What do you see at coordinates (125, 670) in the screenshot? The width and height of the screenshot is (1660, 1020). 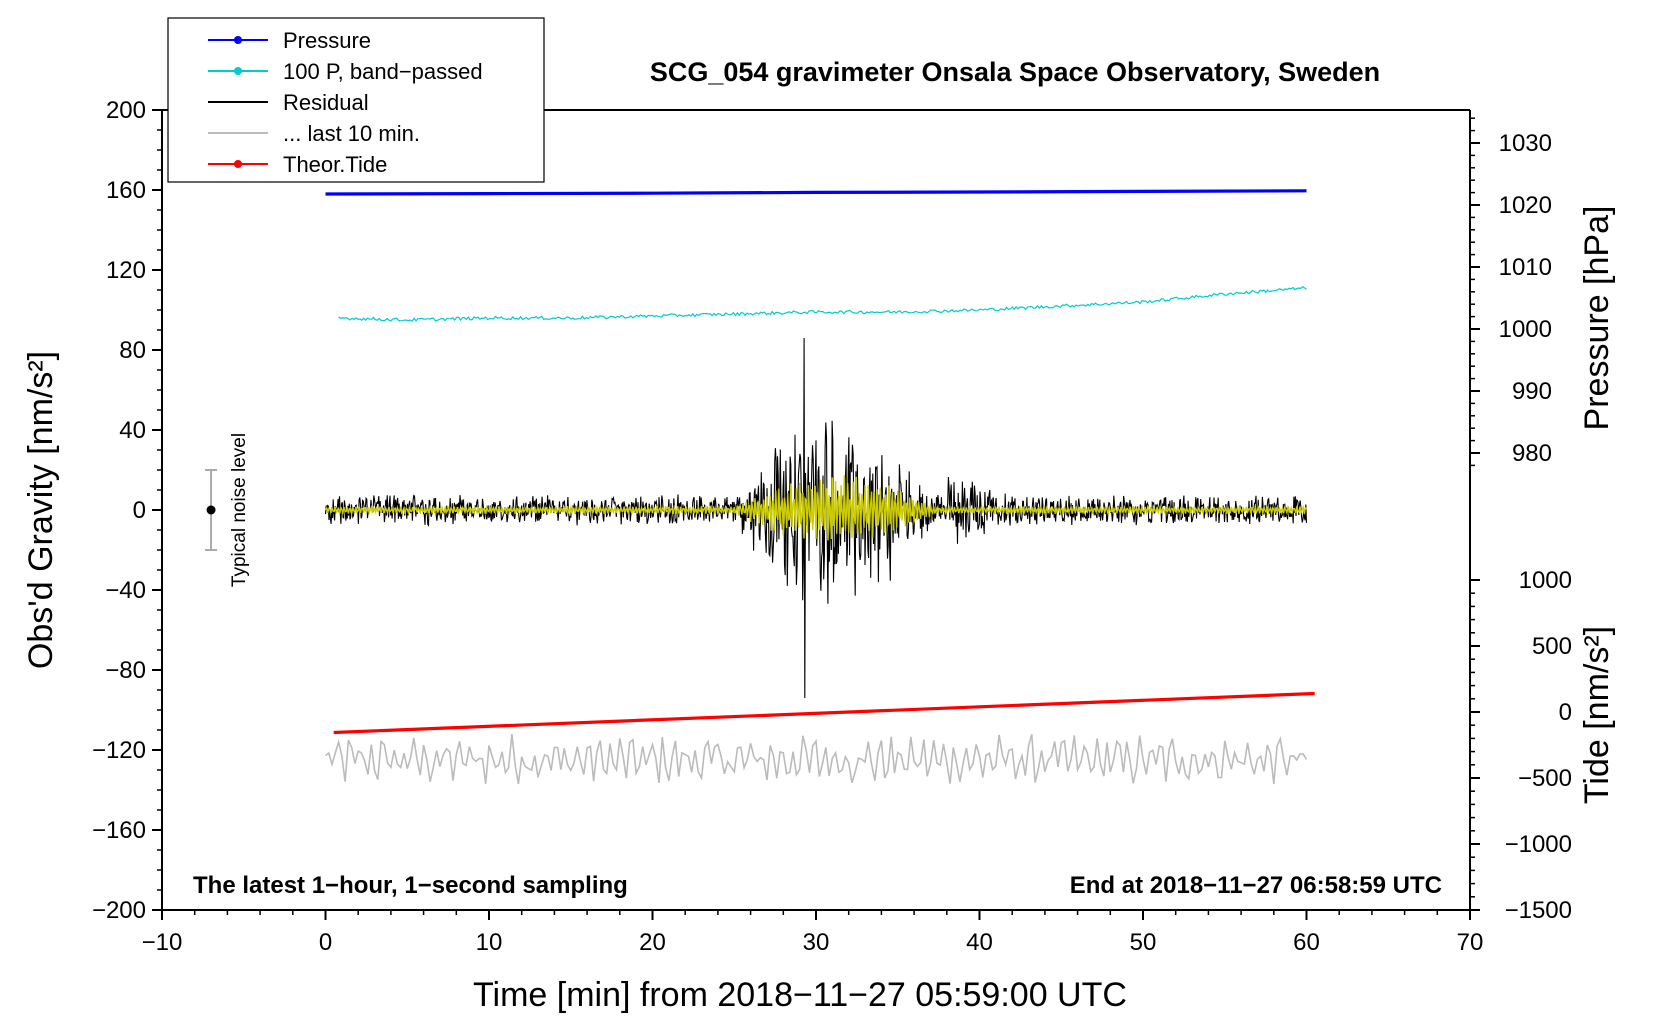 I see `y-tick-label: −80` at bounding box center [125, 670].